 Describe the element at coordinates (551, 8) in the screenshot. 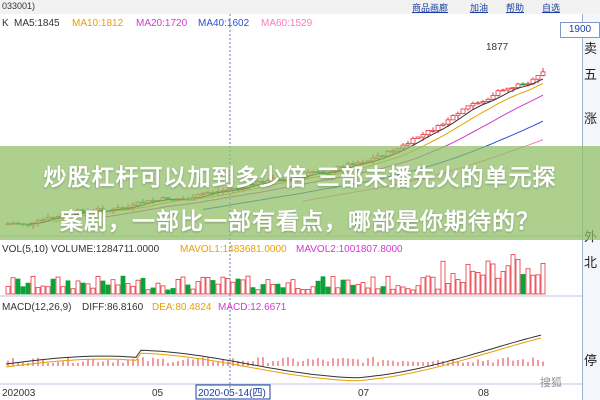

I see `menu-watchlist: 自选` at that location.